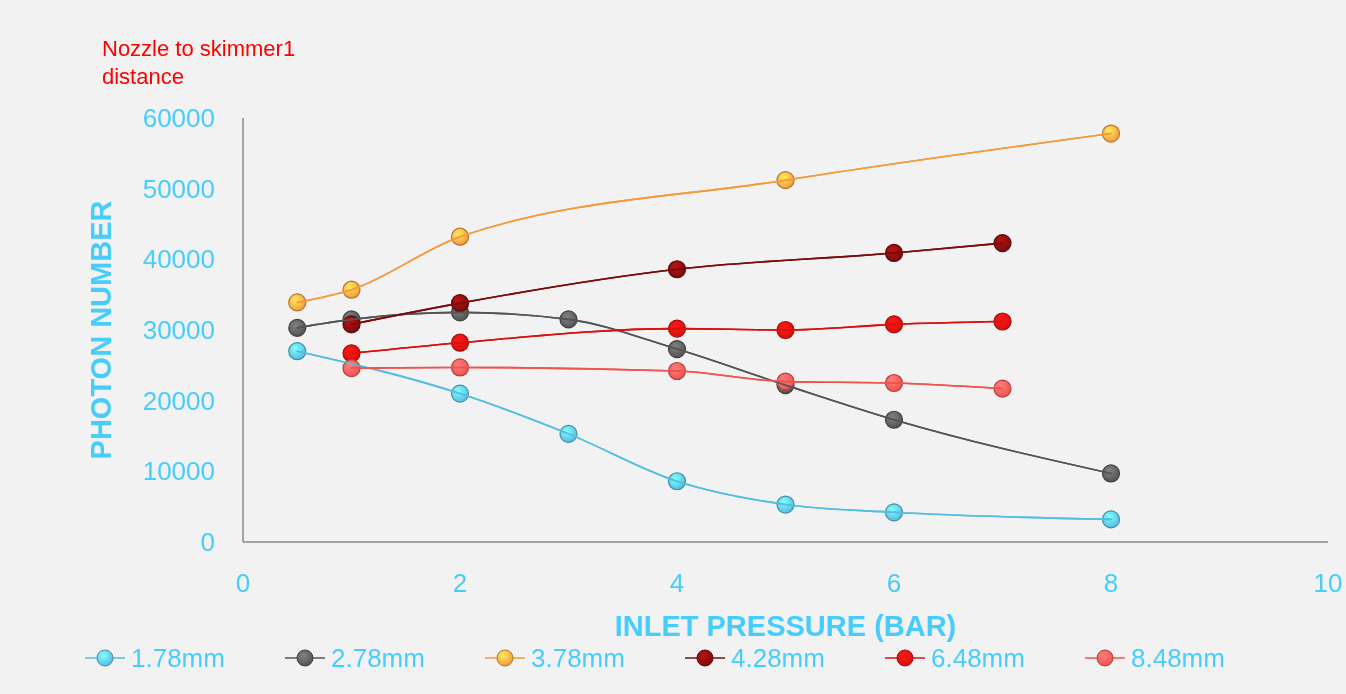 This screenshot has width=1346, height=694. What do you see at coordinates (785, 626) in the screenshot?
I see `x-axis-title: INLET PRESSURE (BAR)` at bounding box center [785, 626].